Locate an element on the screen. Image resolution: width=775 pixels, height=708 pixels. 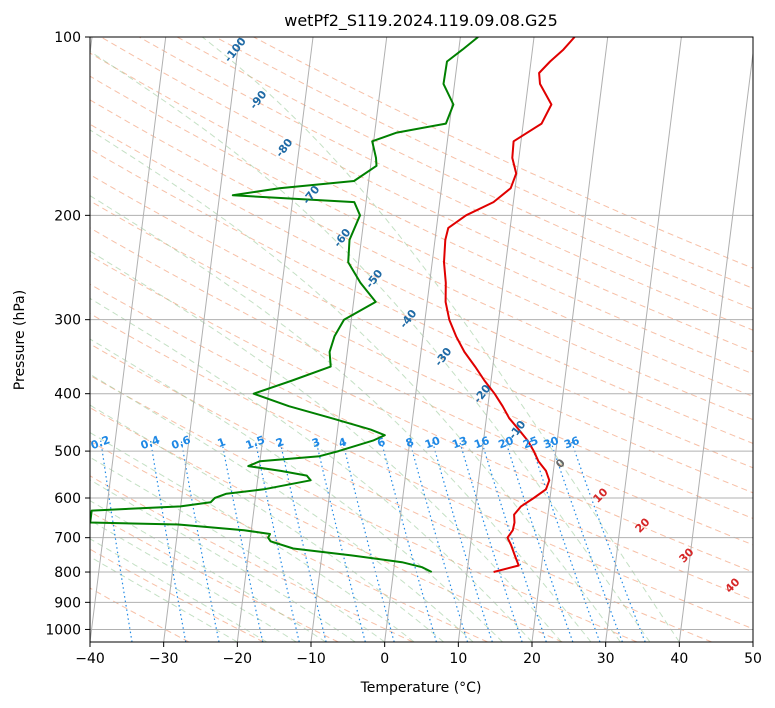
mixing-ratio-label: 13 is located at coordinates (459, 442).